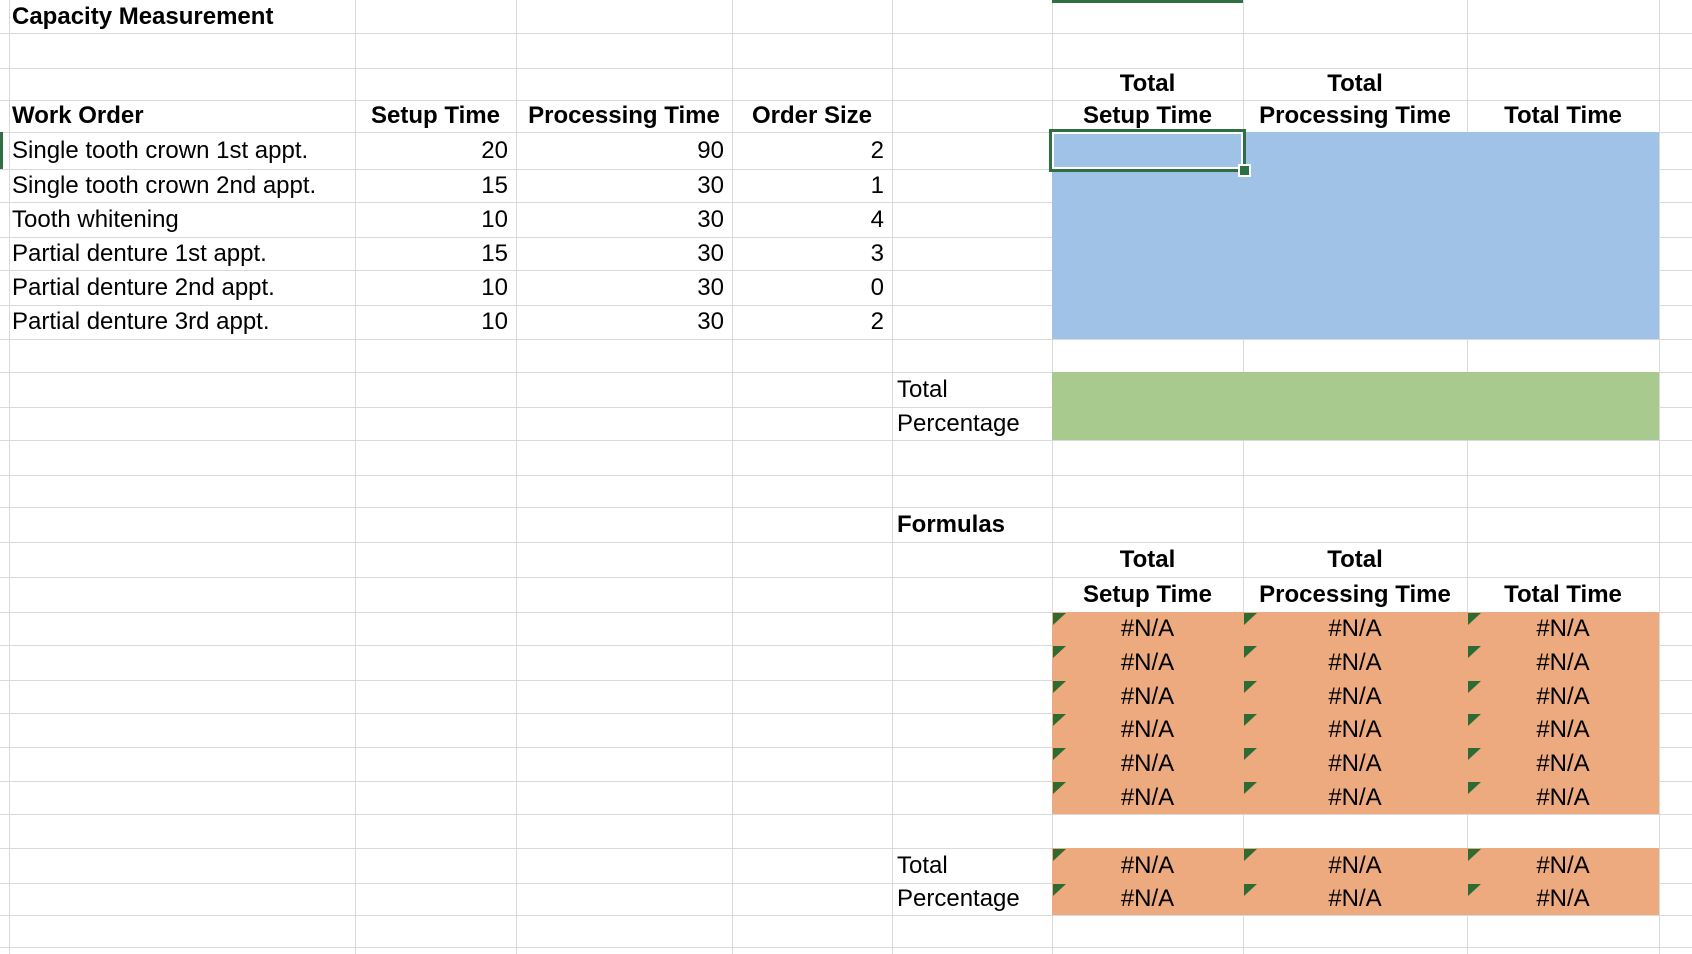  I want to click on header-total-setup-bottom: Setup Time, so click(1147, 115).